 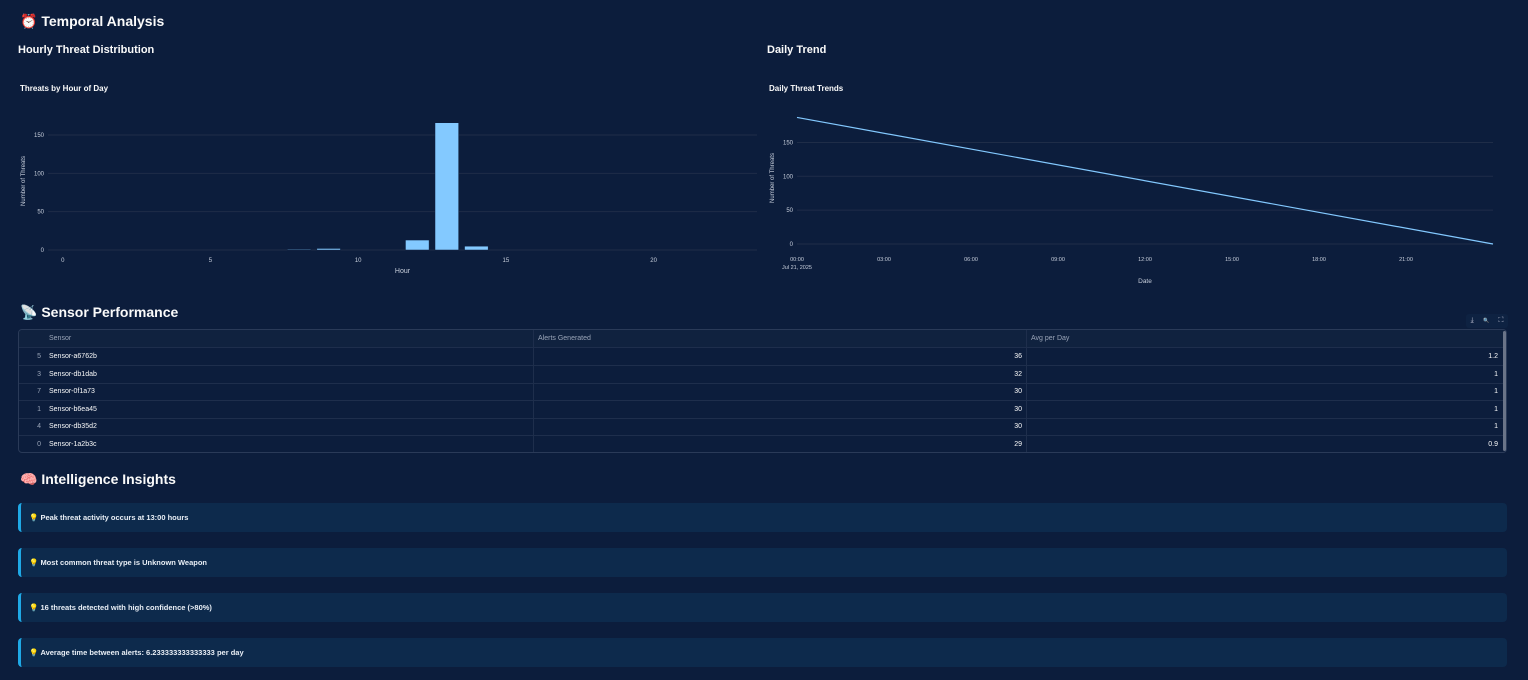 I want to click on x-tick-label: 18:00, so click(x=1319, y=260).